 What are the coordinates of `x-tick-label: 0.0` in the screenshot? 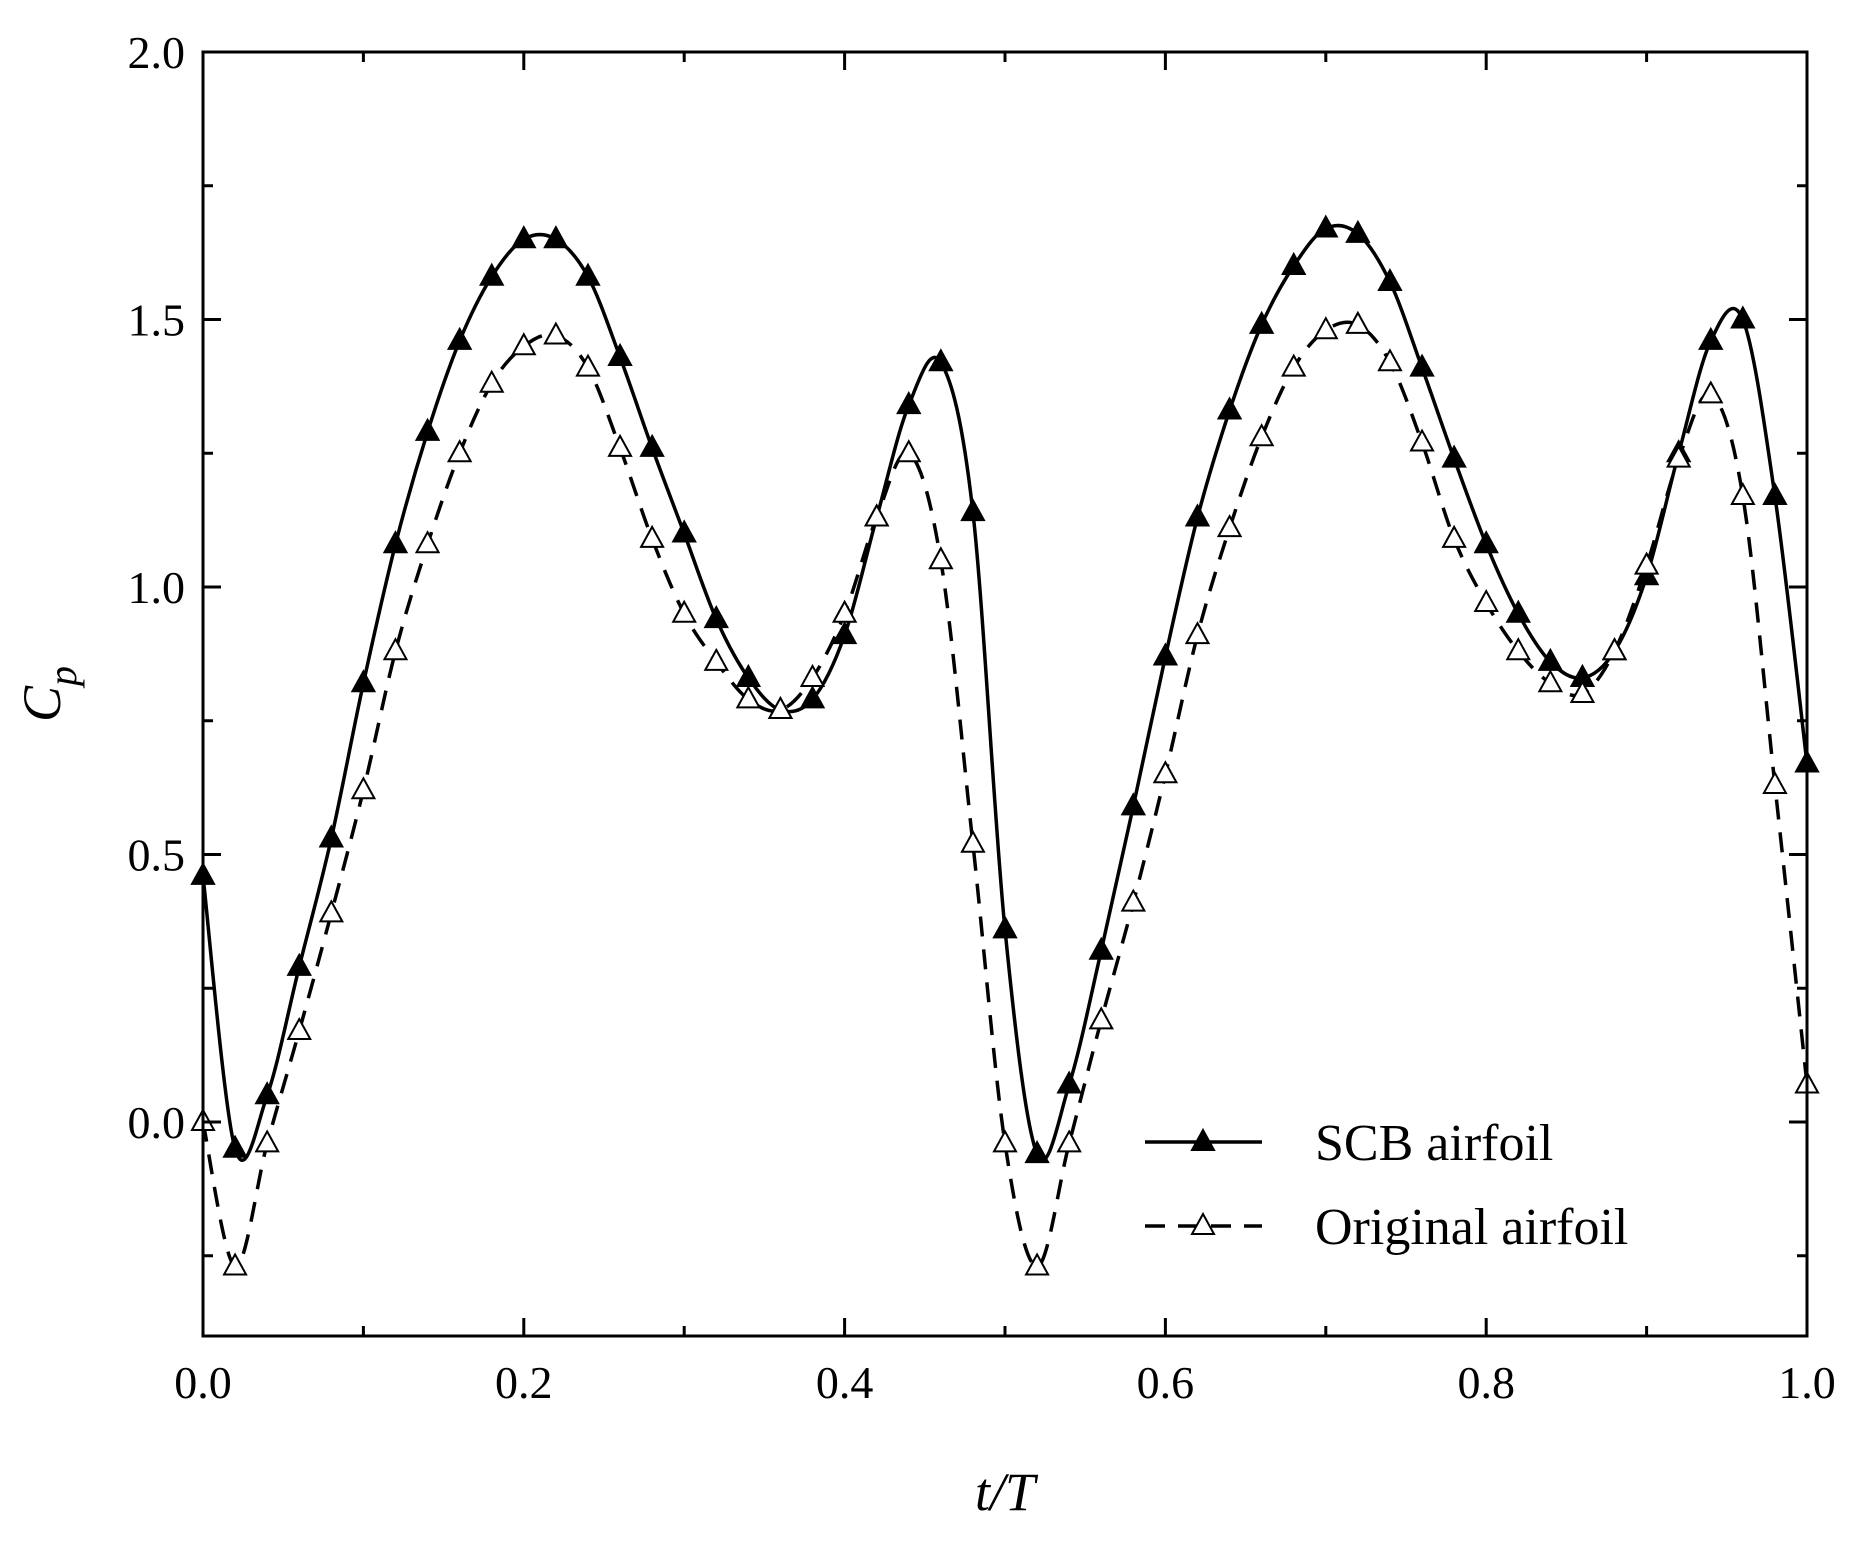 It's located at (203, 1382).